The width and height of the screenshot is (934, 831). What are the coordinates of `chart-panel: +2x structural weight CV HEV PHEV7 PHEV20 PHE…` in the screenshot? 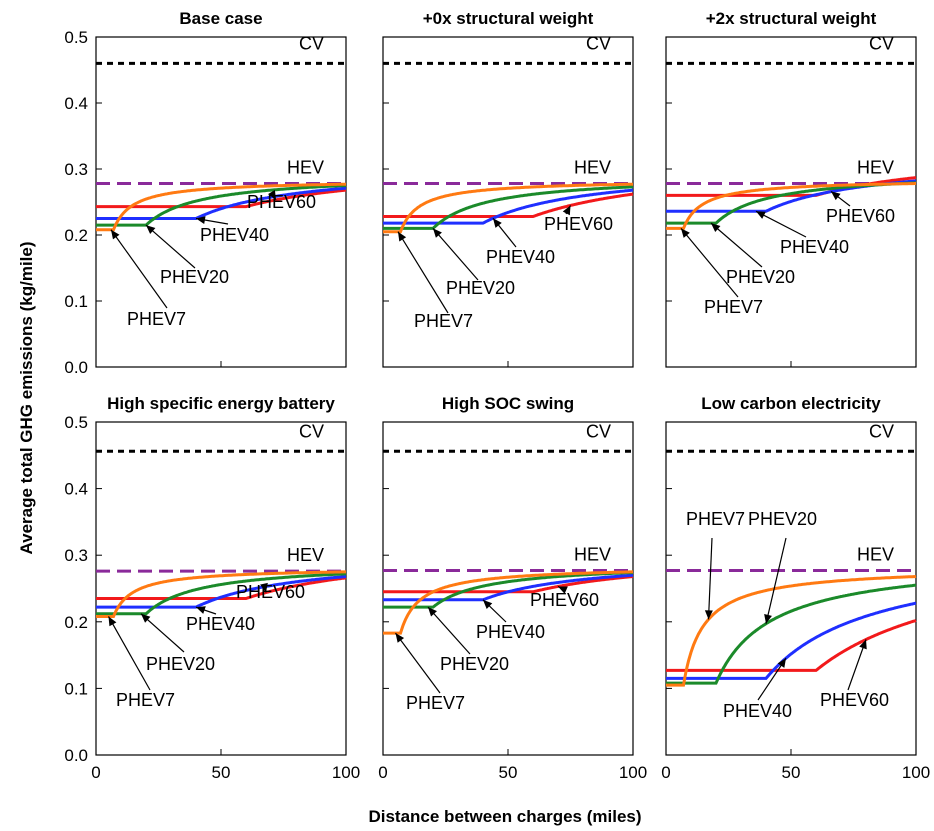 It's located at (791, 188).